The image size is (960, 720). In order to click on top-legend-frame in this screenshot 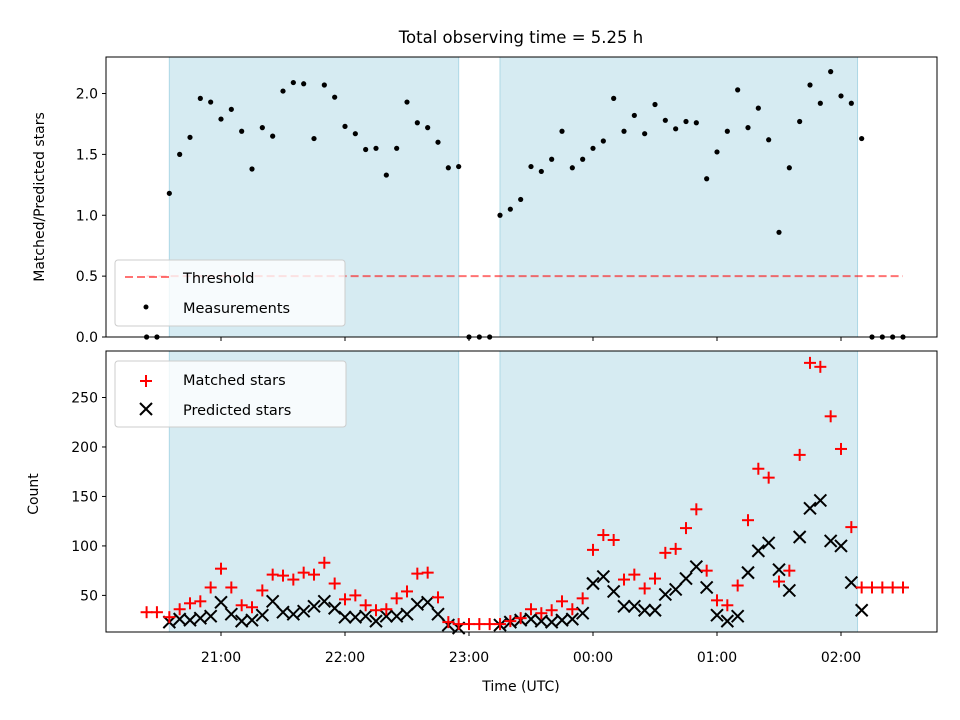, I will do `click(230, 293)`.